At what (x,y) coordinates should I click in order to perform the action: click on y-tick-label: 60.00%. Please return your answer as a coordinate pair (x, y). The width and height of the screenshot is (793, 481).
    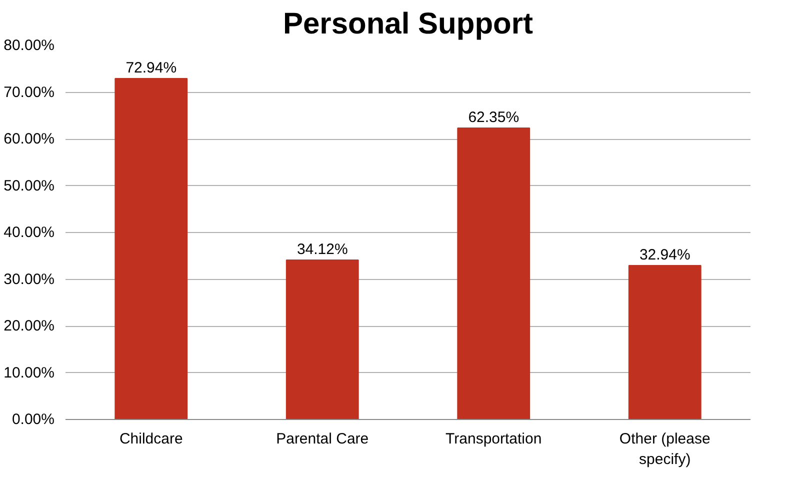
    Looking at the image, I should click on (29, 139).